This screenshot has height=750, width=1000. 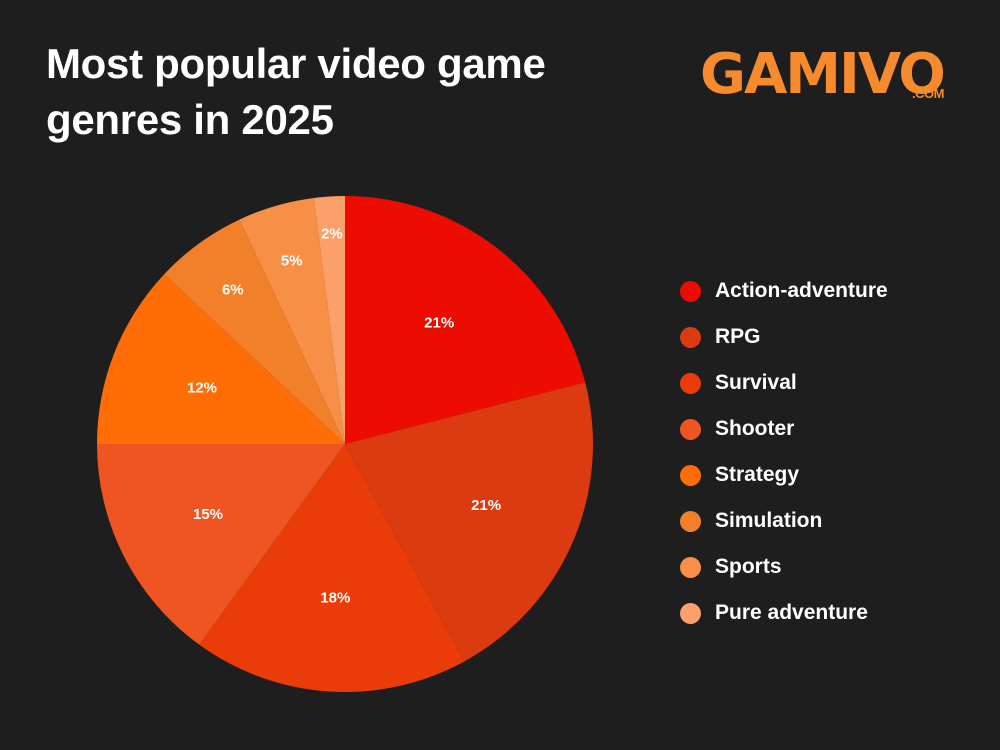 What do you see at coordinates (784, 337) in the screenshot?
I see `legend-item: RPG` at bounding box center [784, 337].